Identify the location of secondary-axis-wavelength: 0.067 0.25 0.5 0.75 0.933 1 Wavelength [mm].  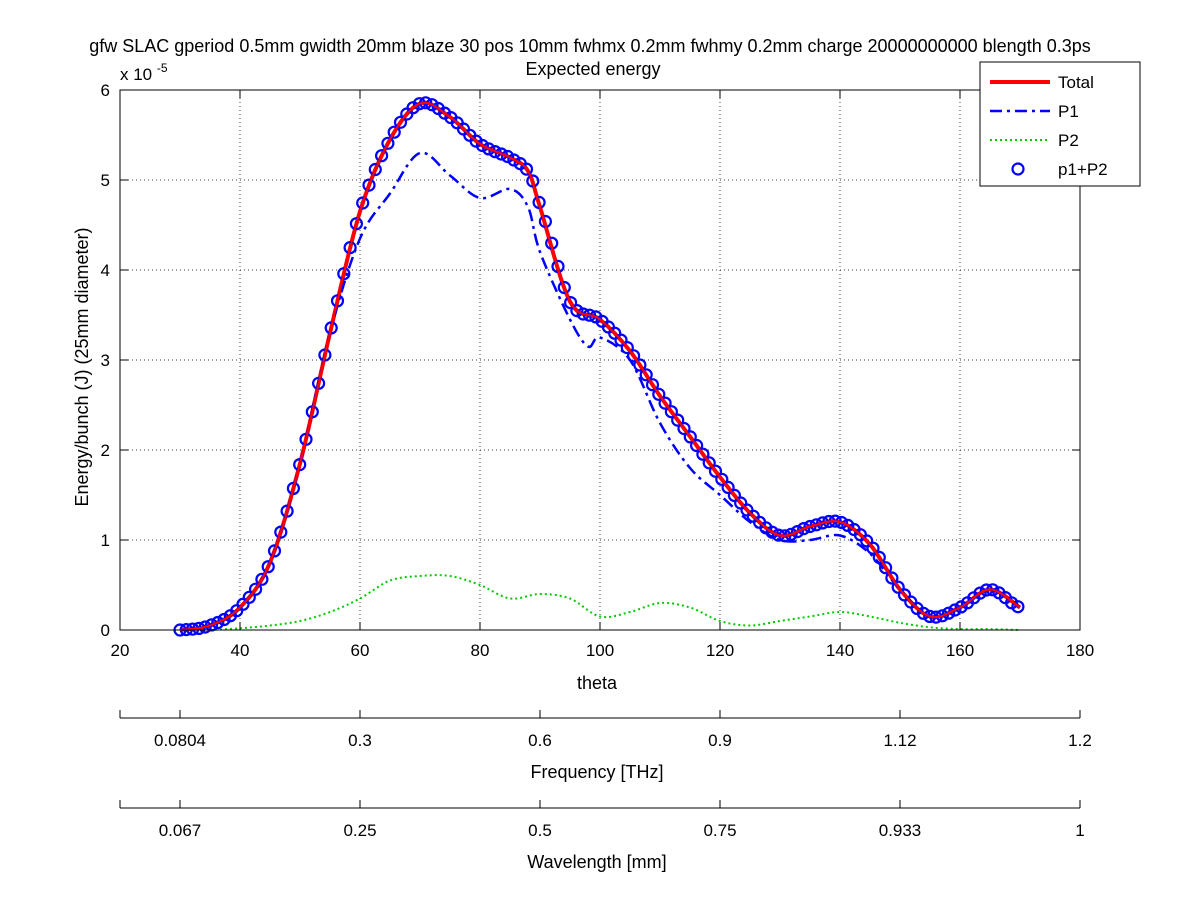
(602, 836).